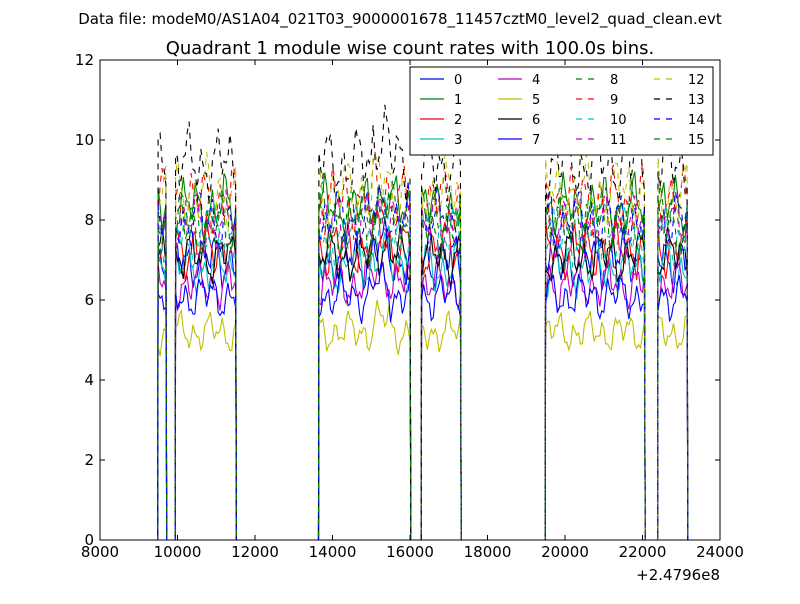  Describe the element at coordinates (458, 100) in the screenshot. I see `legend-label-1: 1` at that location.